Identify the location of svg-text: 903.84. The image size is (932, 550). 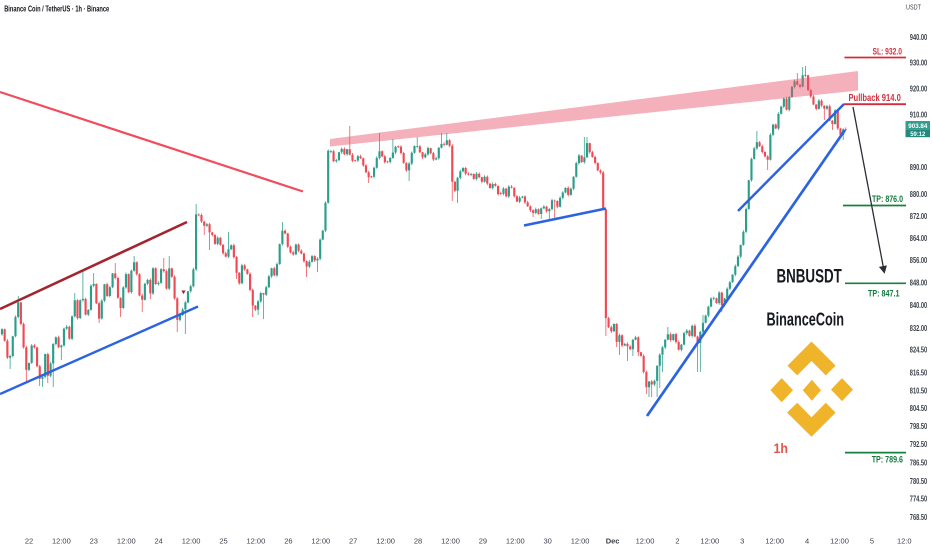
(917, 126).